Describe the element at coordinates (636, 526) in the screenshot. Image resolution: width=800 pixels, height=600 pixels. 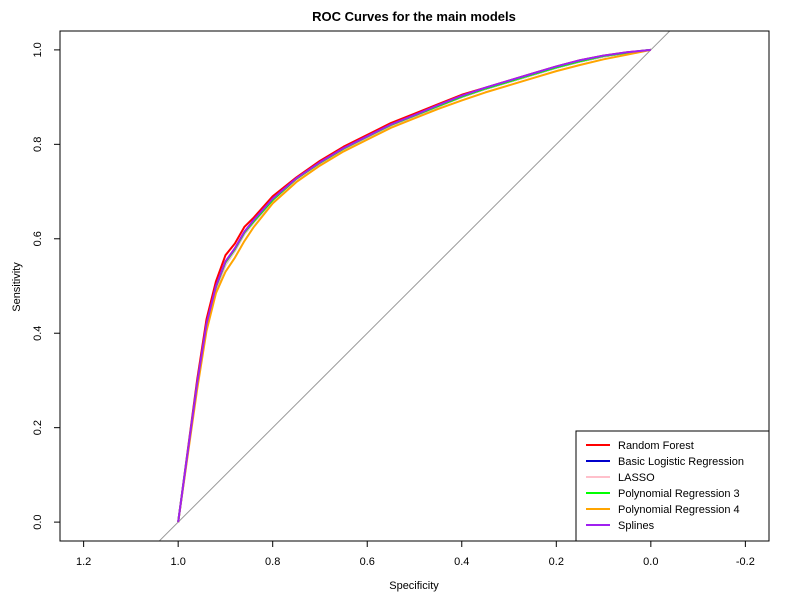
I see `legend-label: Splines` at that location.